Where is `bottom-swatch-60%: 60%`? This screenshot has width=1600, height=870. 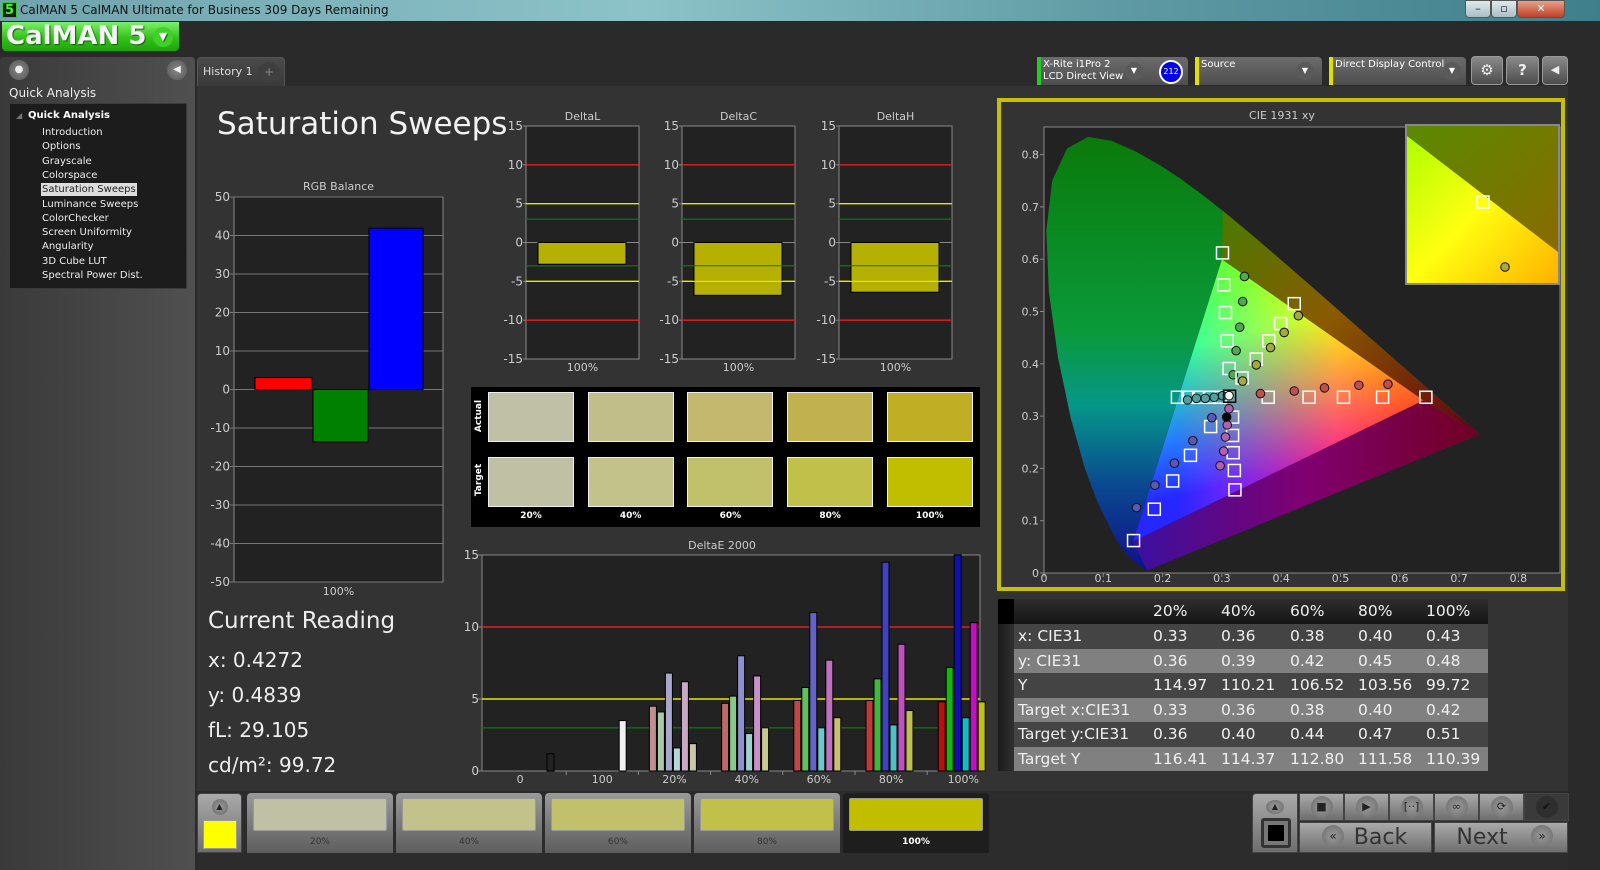 bottom-swatch-60%: 60% is located at coordinates (618, 823).